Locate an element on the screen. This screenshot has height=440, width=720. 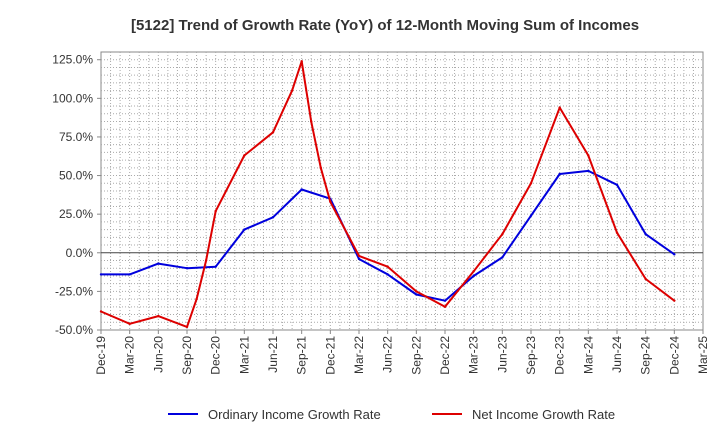
y-tick-label: -25.0% is located at coordinates (74, 291).